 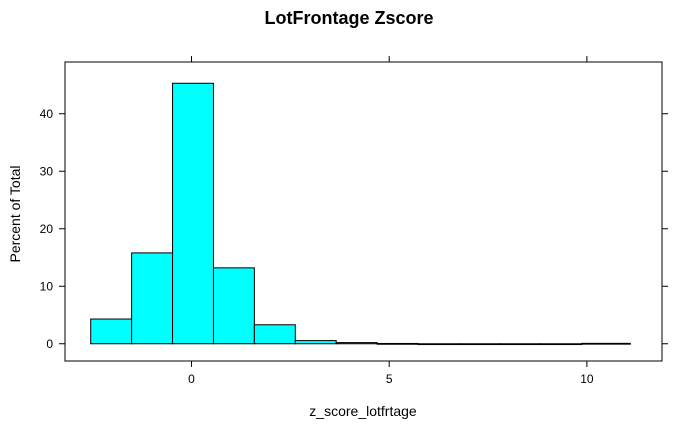 I want to click on y-axis-label: Percent of Total, so click(x=15, y=213).